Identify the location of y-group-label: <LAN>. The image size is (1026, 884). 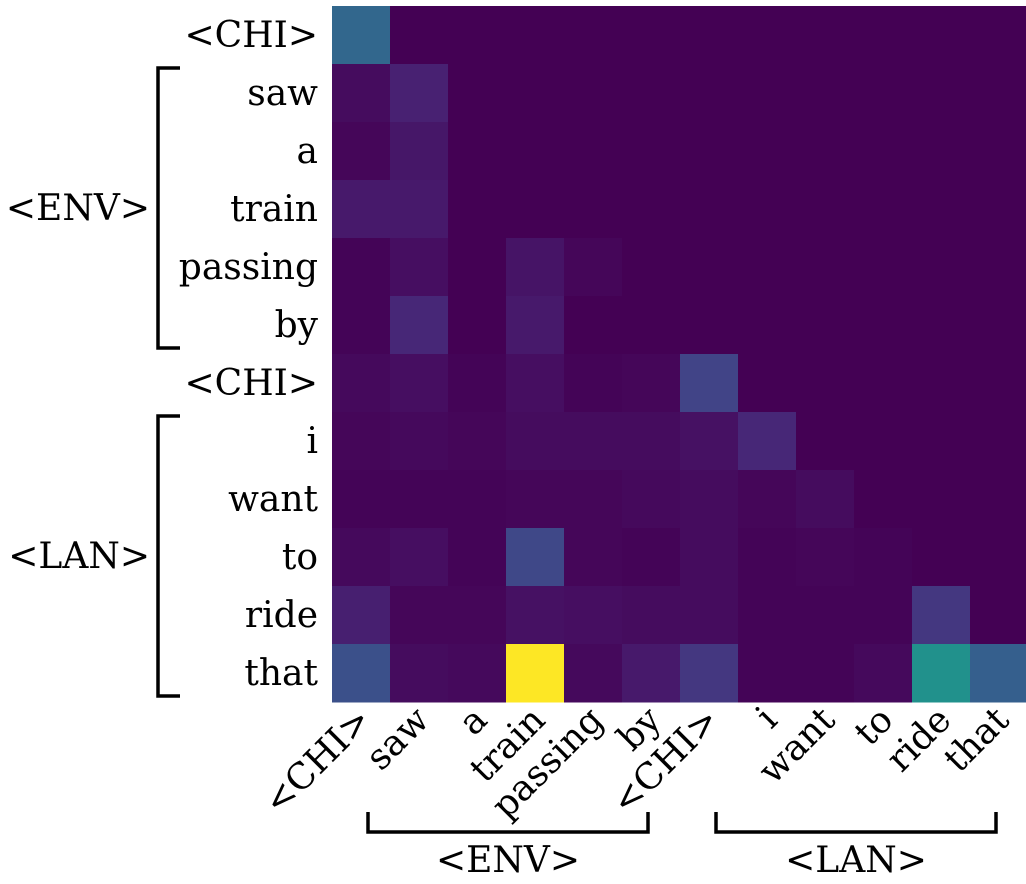
(79, 556).